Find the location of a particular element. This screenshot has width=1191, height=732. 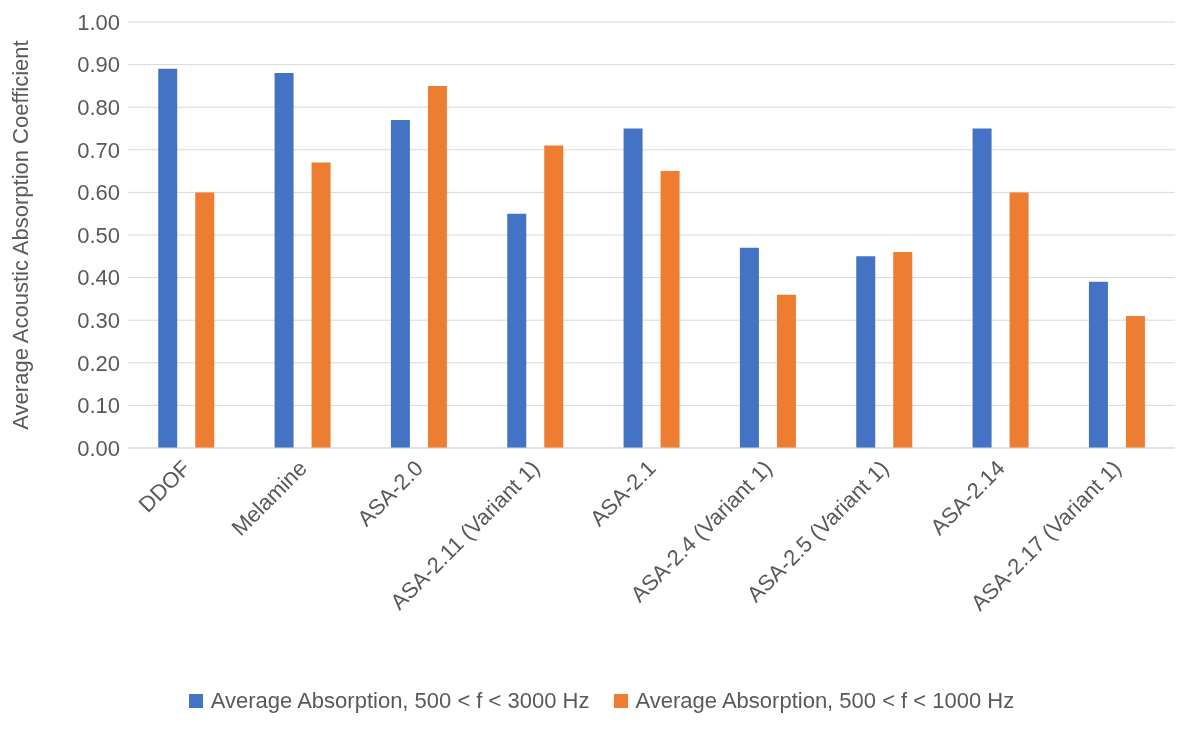

y-tick-label: 0.70 is located at coordinates (98, 150).